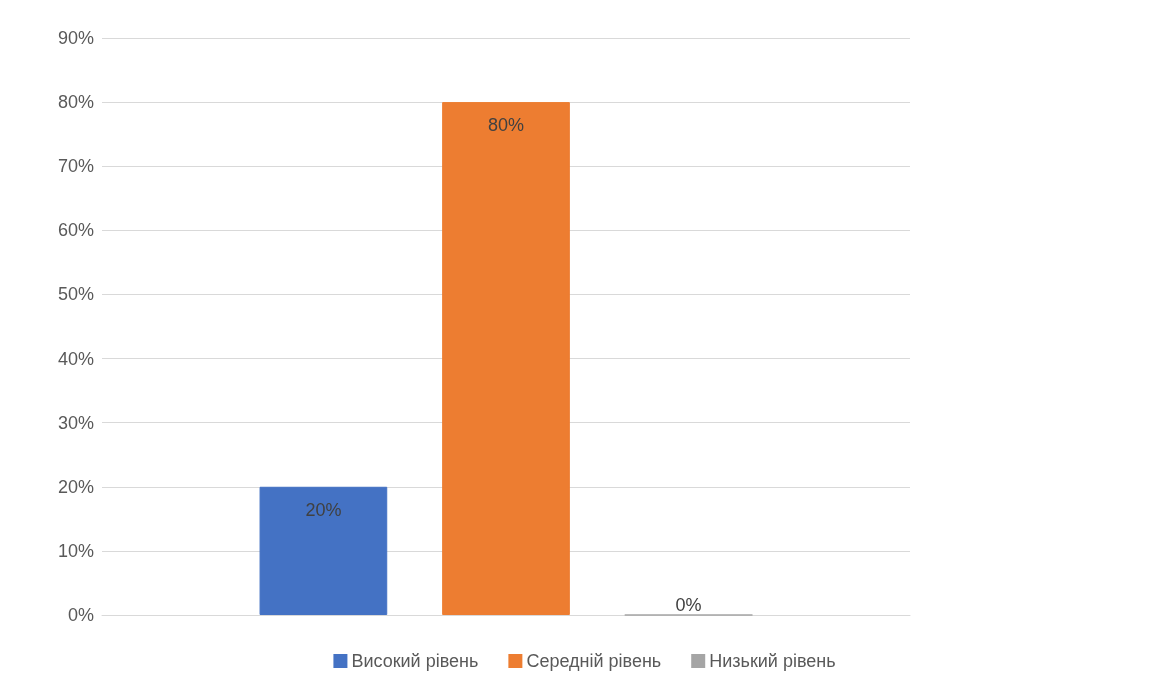 This screenshot has height=679, width=1169. What do you see at coordinates (75, 294) in the screenshot?
I see `y-tick-label: 50%` at bounding box center [75, 294].